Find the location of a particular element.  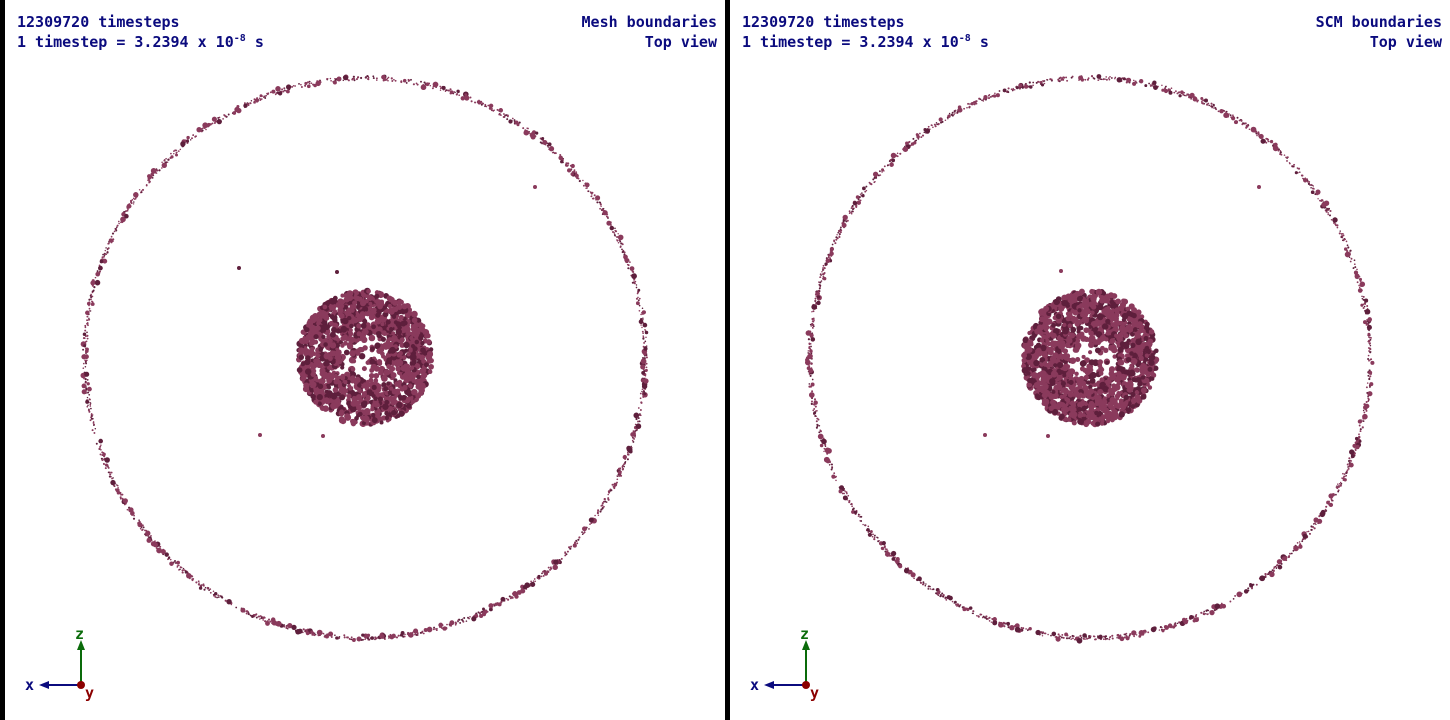

boundary-type-label: SCM boundaries is located at coordinates (1378, 22).